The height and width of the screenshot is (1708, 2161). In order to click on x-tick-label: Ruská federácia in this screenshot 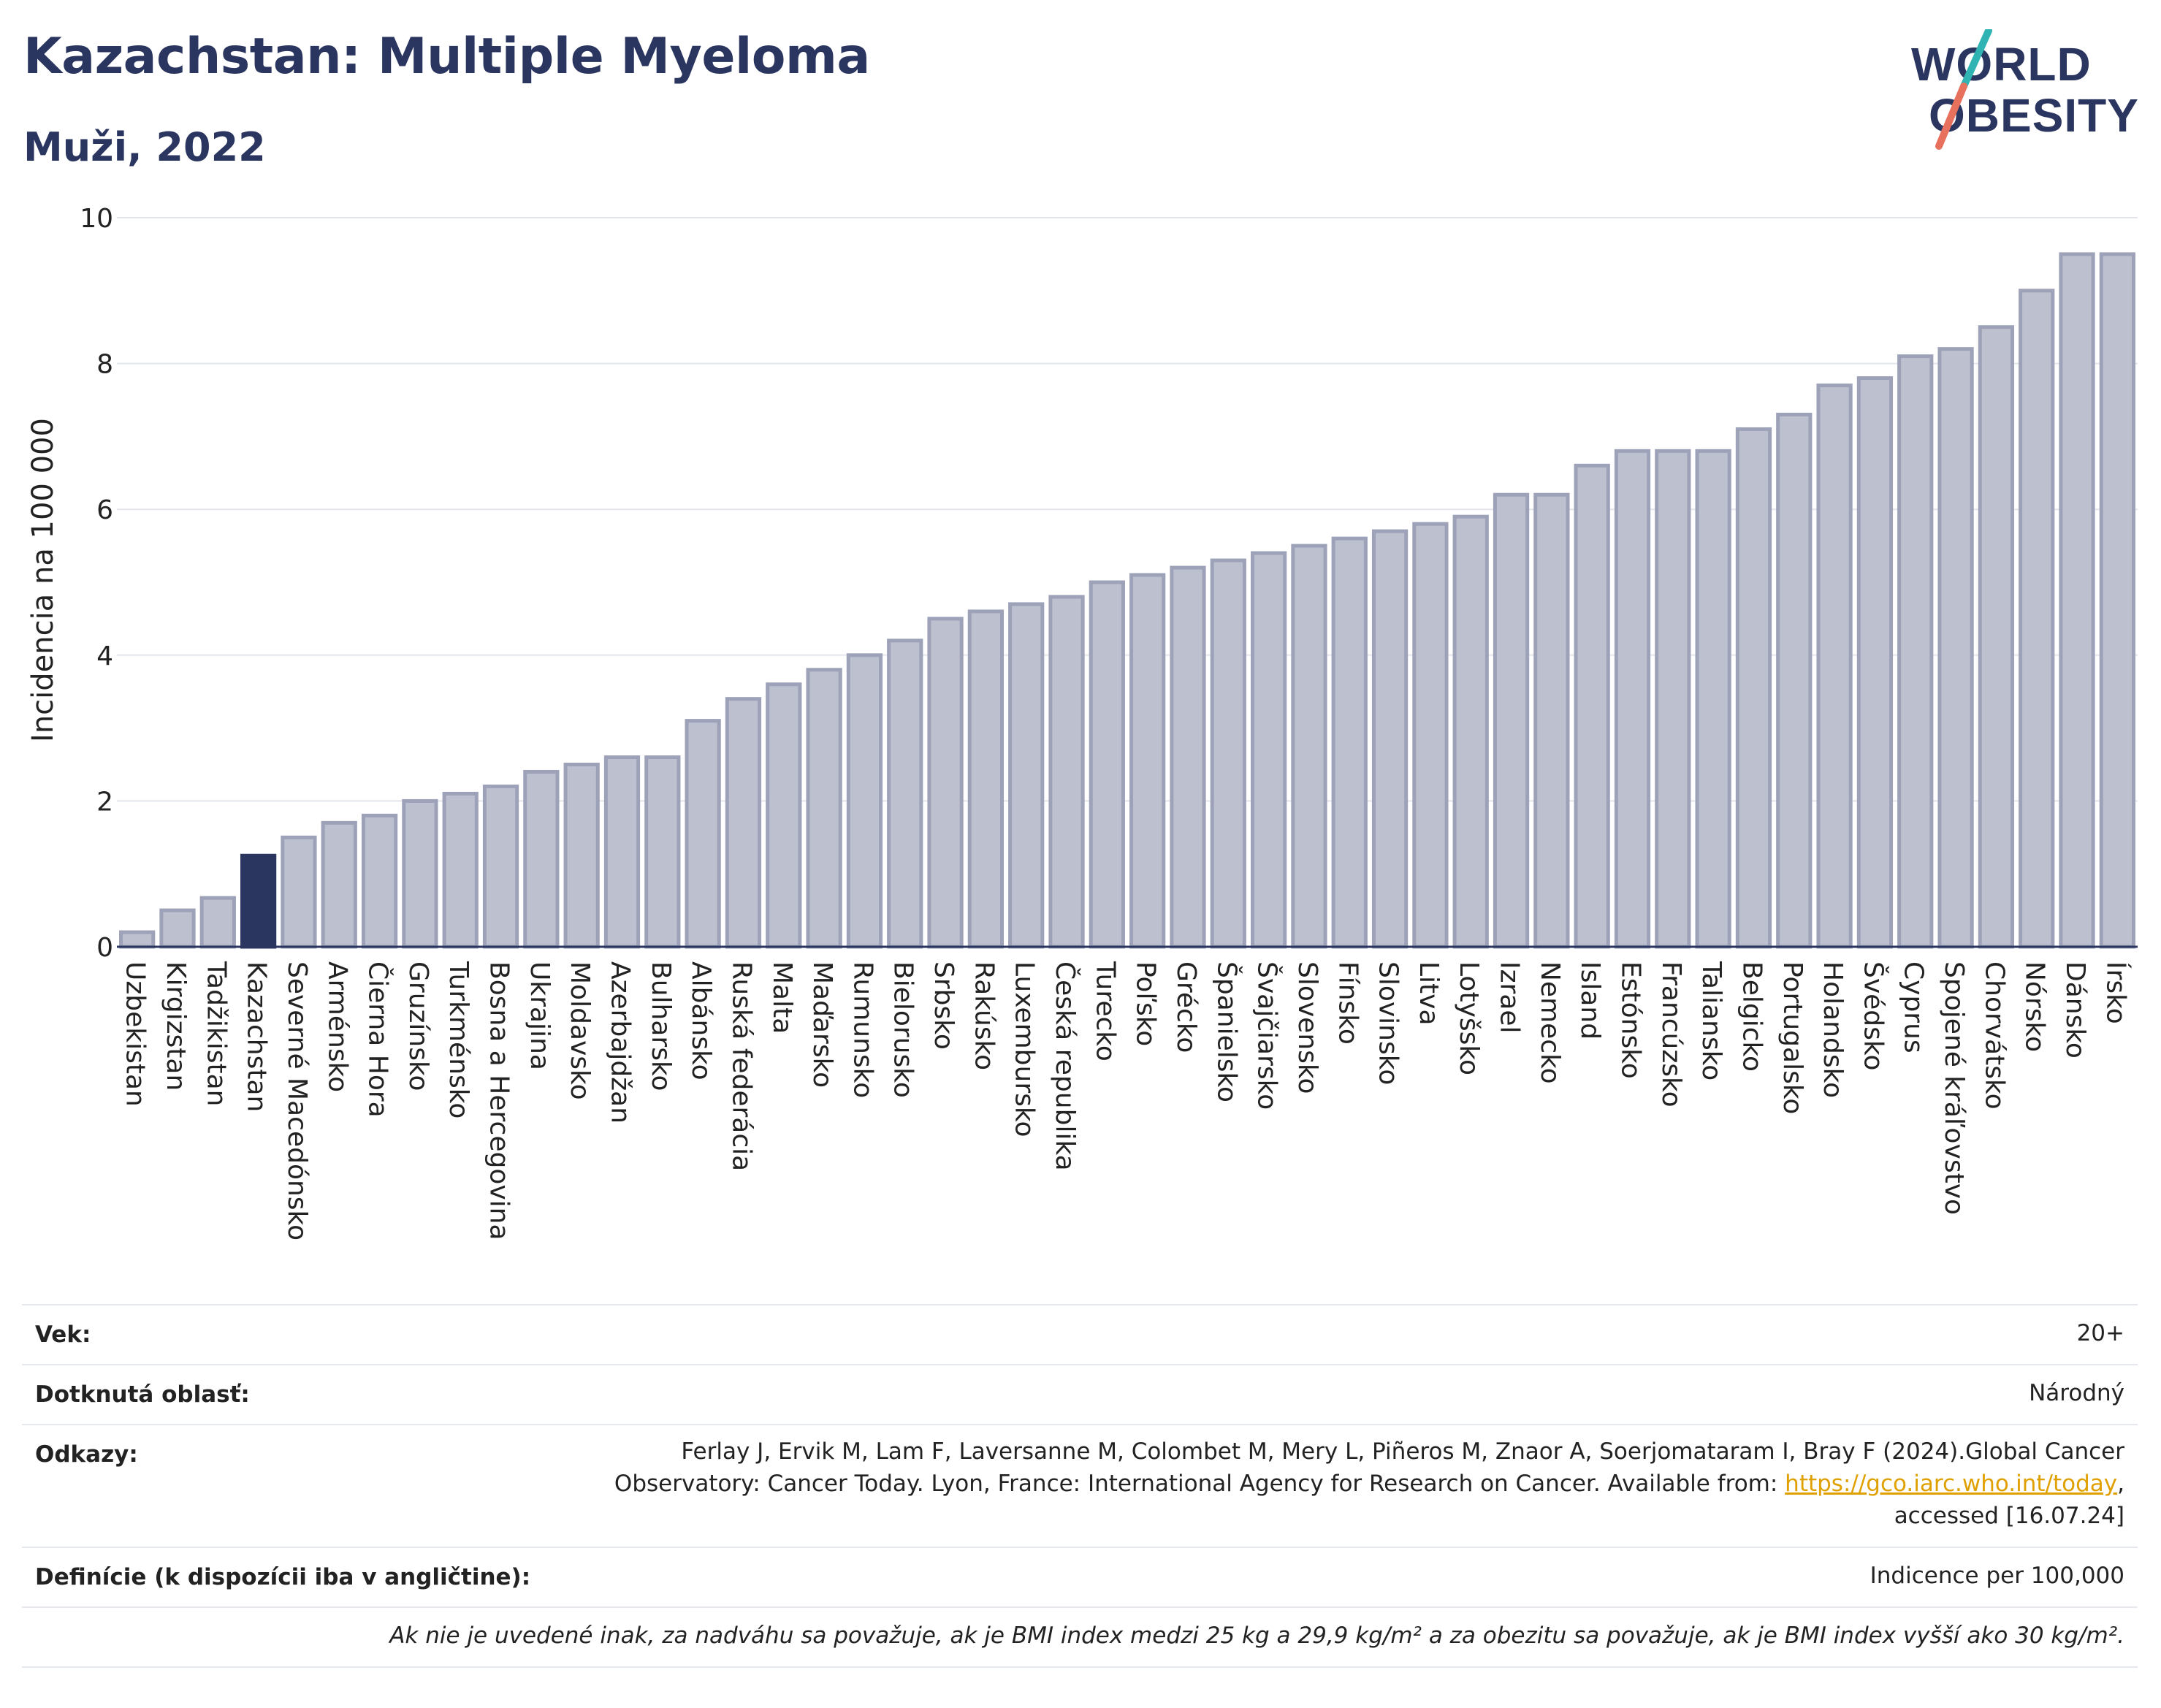, I will do `click(741, 1066)`.